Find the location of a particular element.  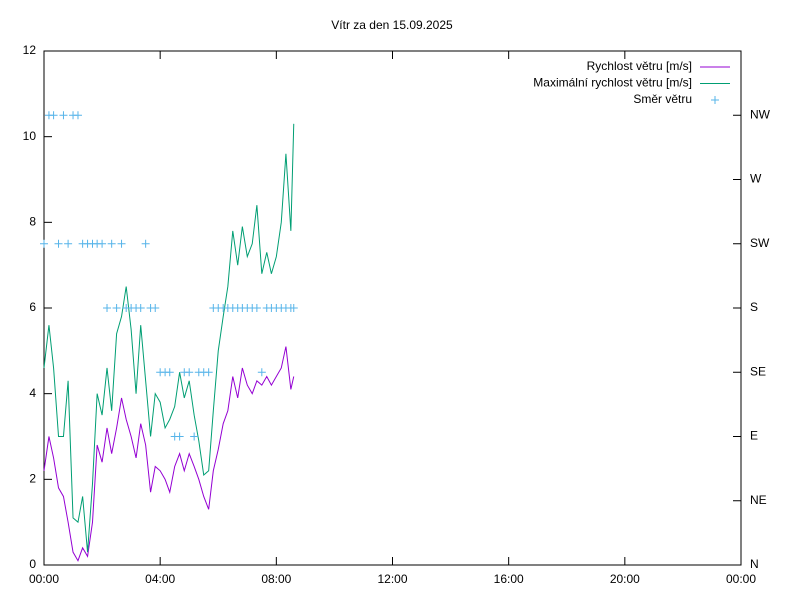

legend-label: Rychlost větru [m/s] is located at coordinates (639, 66).